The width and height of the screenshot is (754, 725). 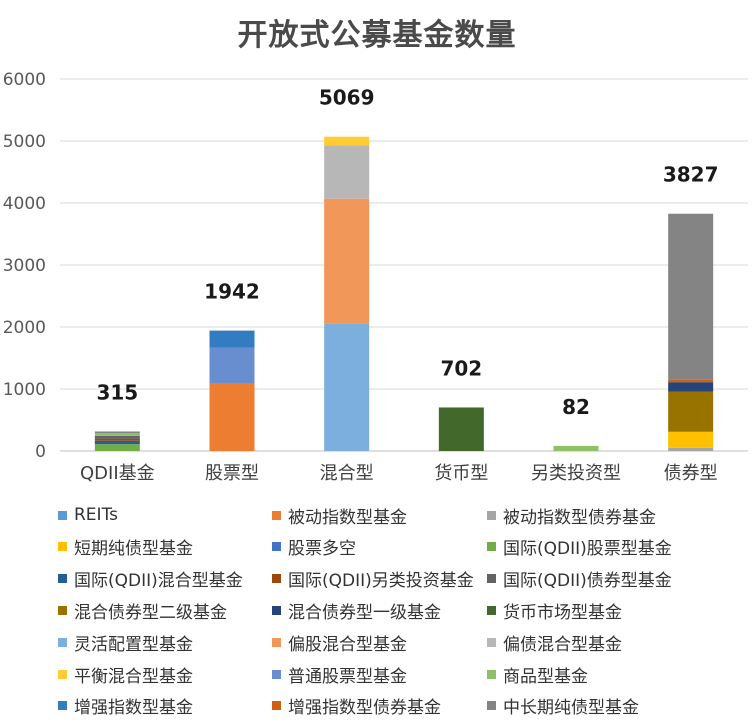 I want to click on legend-label: 普通股票型基金, so click(x=347, y=676).